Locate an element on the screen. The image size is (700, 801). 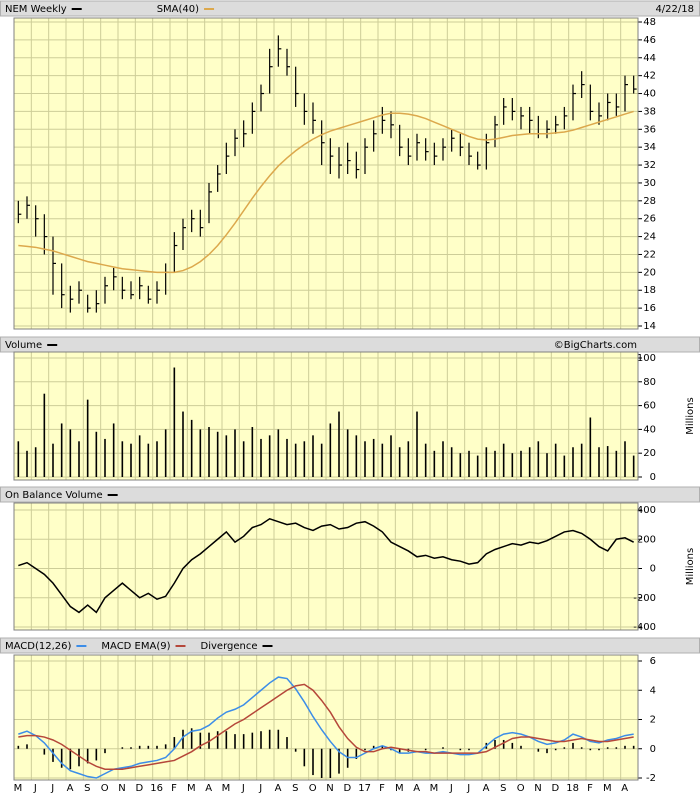
legend-label: MACD EMA(9) is located at coordinates (135, 646).